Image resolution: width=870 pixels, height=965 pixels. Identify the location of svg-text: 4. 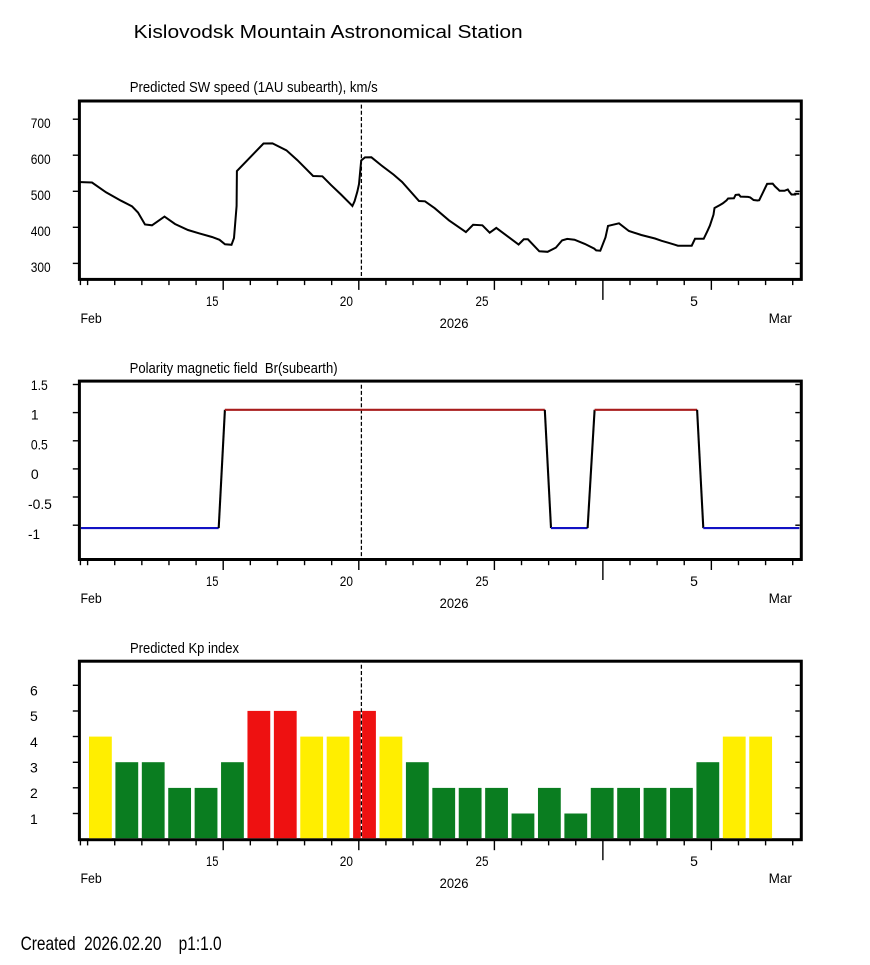
(34, 742).